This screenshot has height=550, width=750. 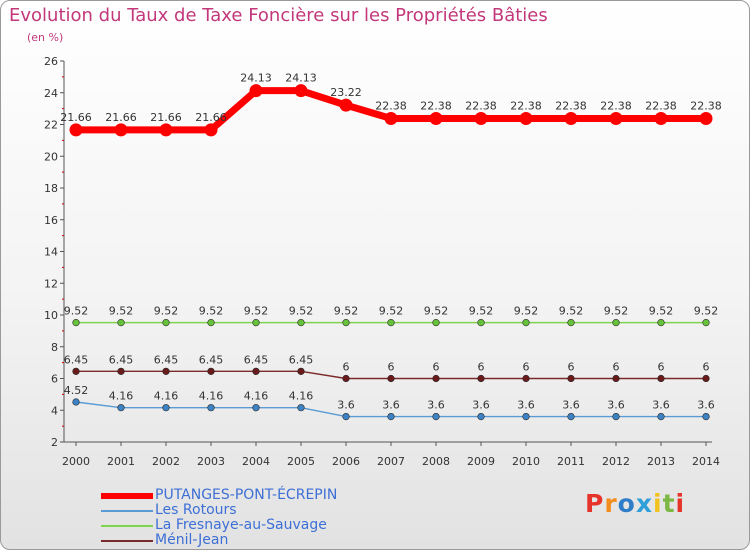 What do you see at coordinates (54, 379) in the screenshot?
I see `y-tick-label-6: 6` at bounding box center [54, 379].